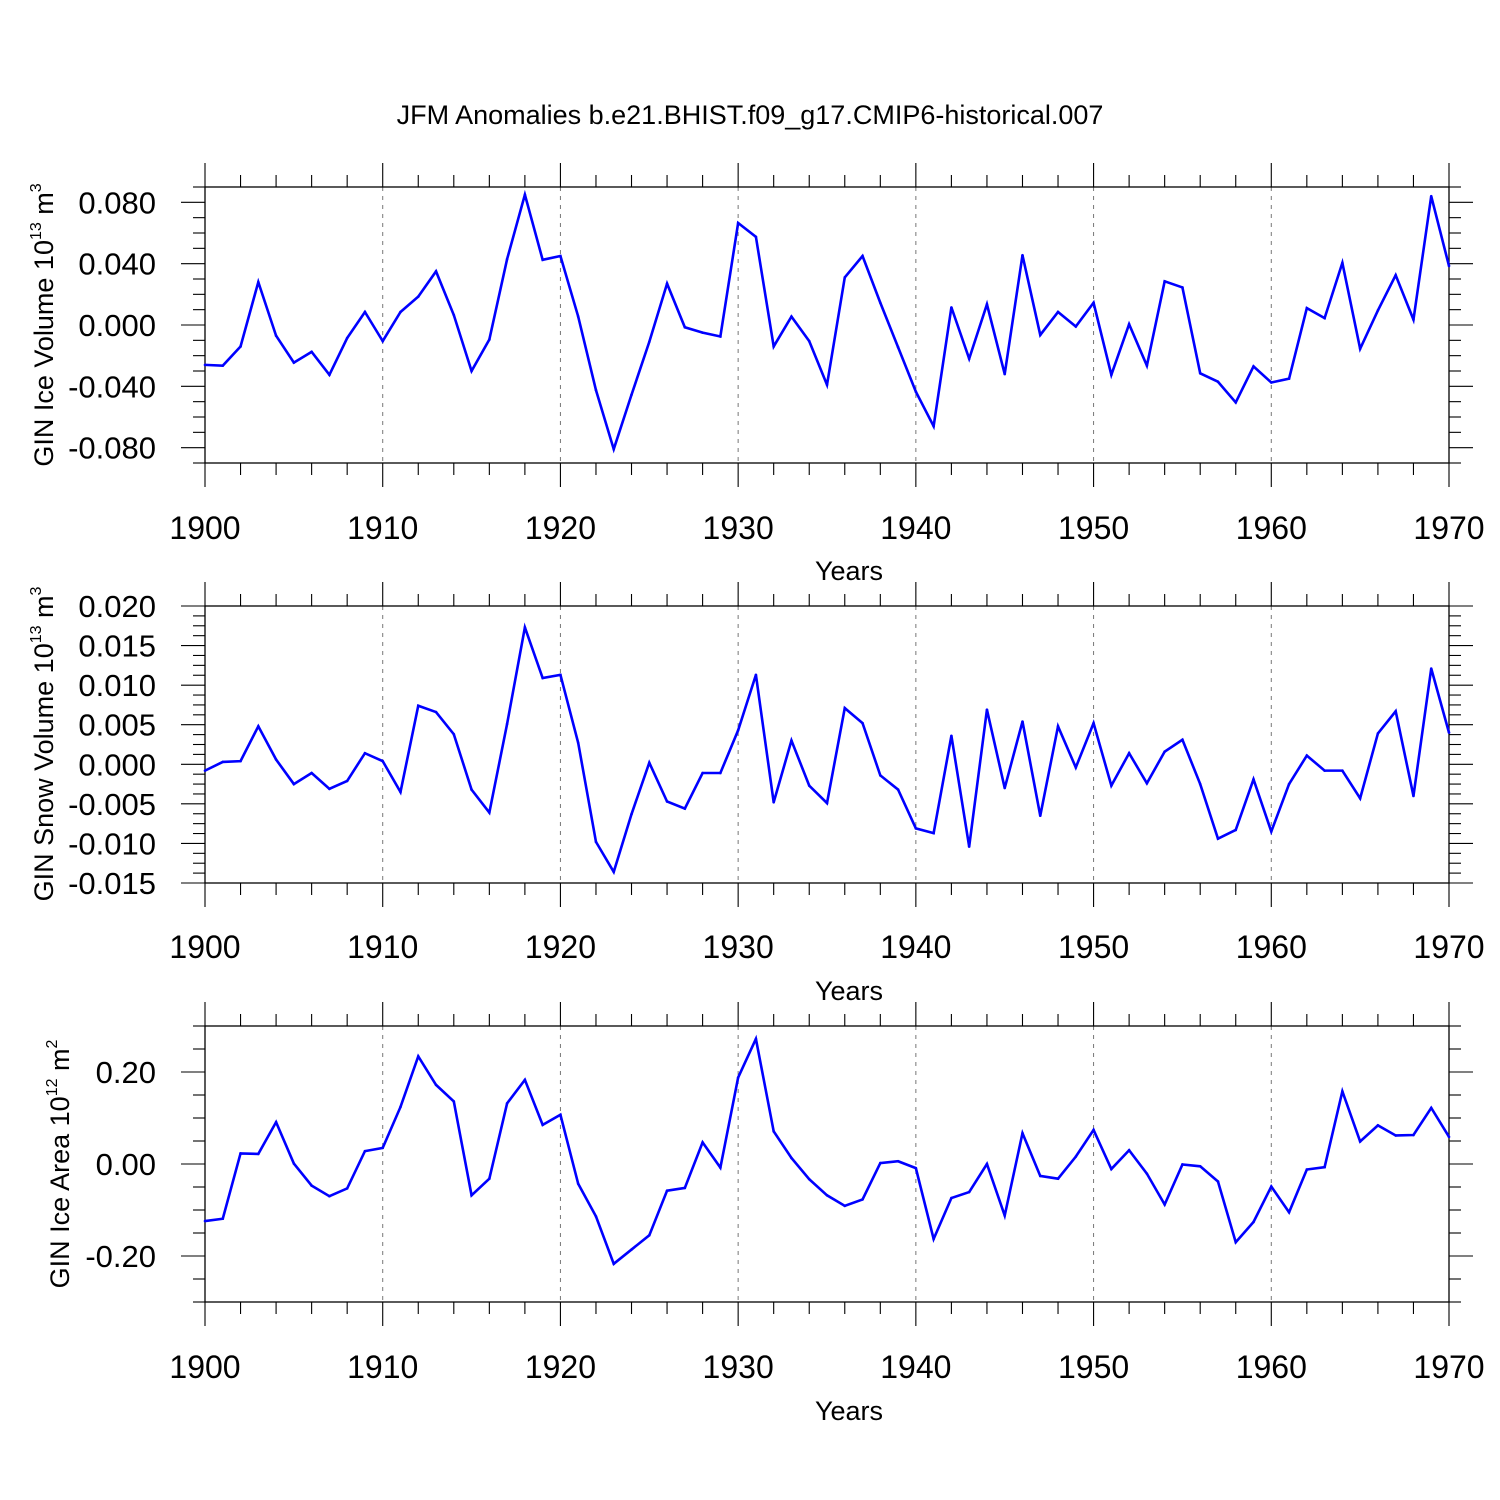  I want to click on y-tick-label: 0.000, so click(117, 325).